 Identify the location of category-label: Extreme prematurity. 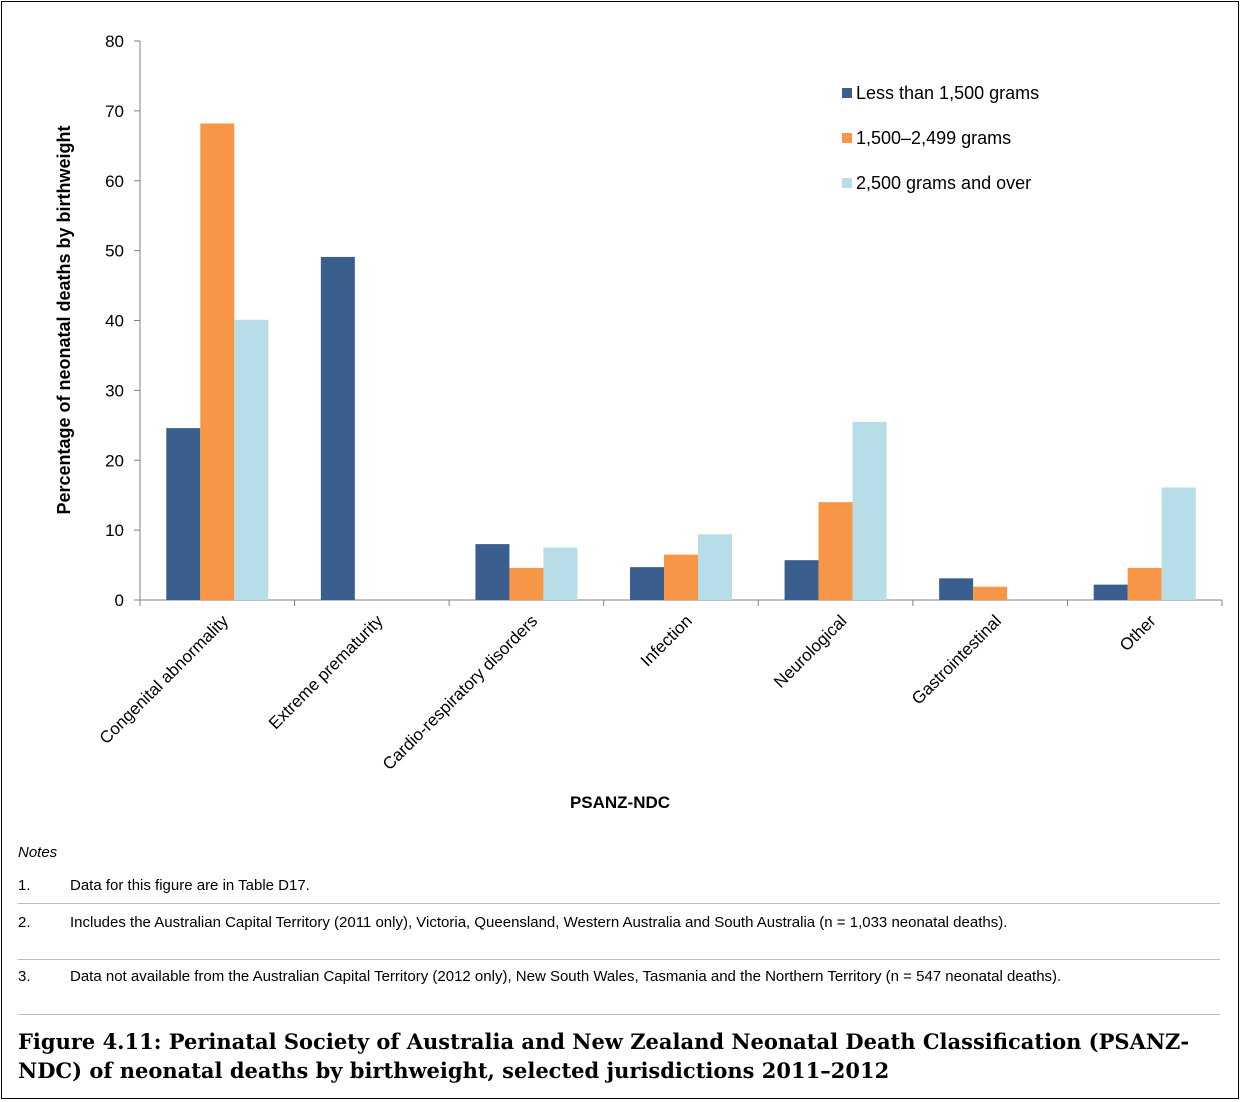
(326, 672).